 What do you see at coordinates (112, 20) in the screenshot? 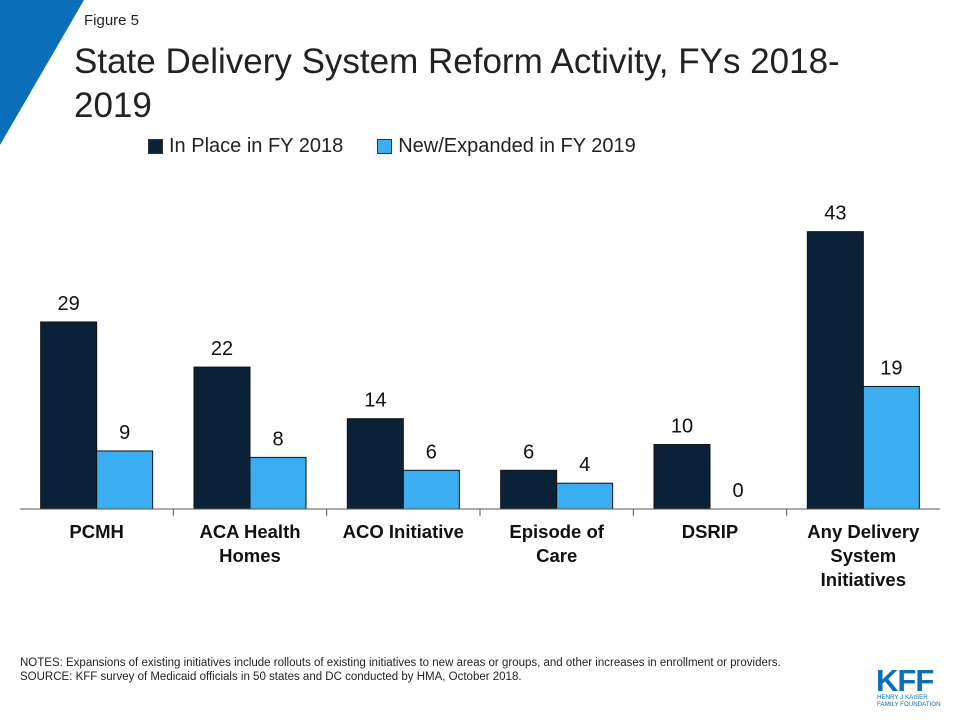
I see `figure-label: Figure 5` at bounding box center [112, 20].